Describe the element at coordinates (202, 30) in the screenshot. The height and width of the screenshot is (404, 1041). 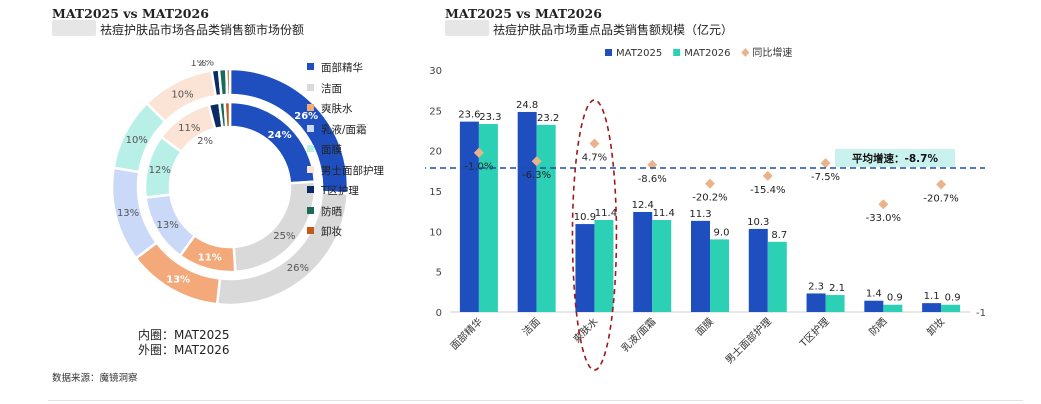
I see `left-chart-subtitle: 祛痘护肤品市场各品类销售额市场份额` at that location.